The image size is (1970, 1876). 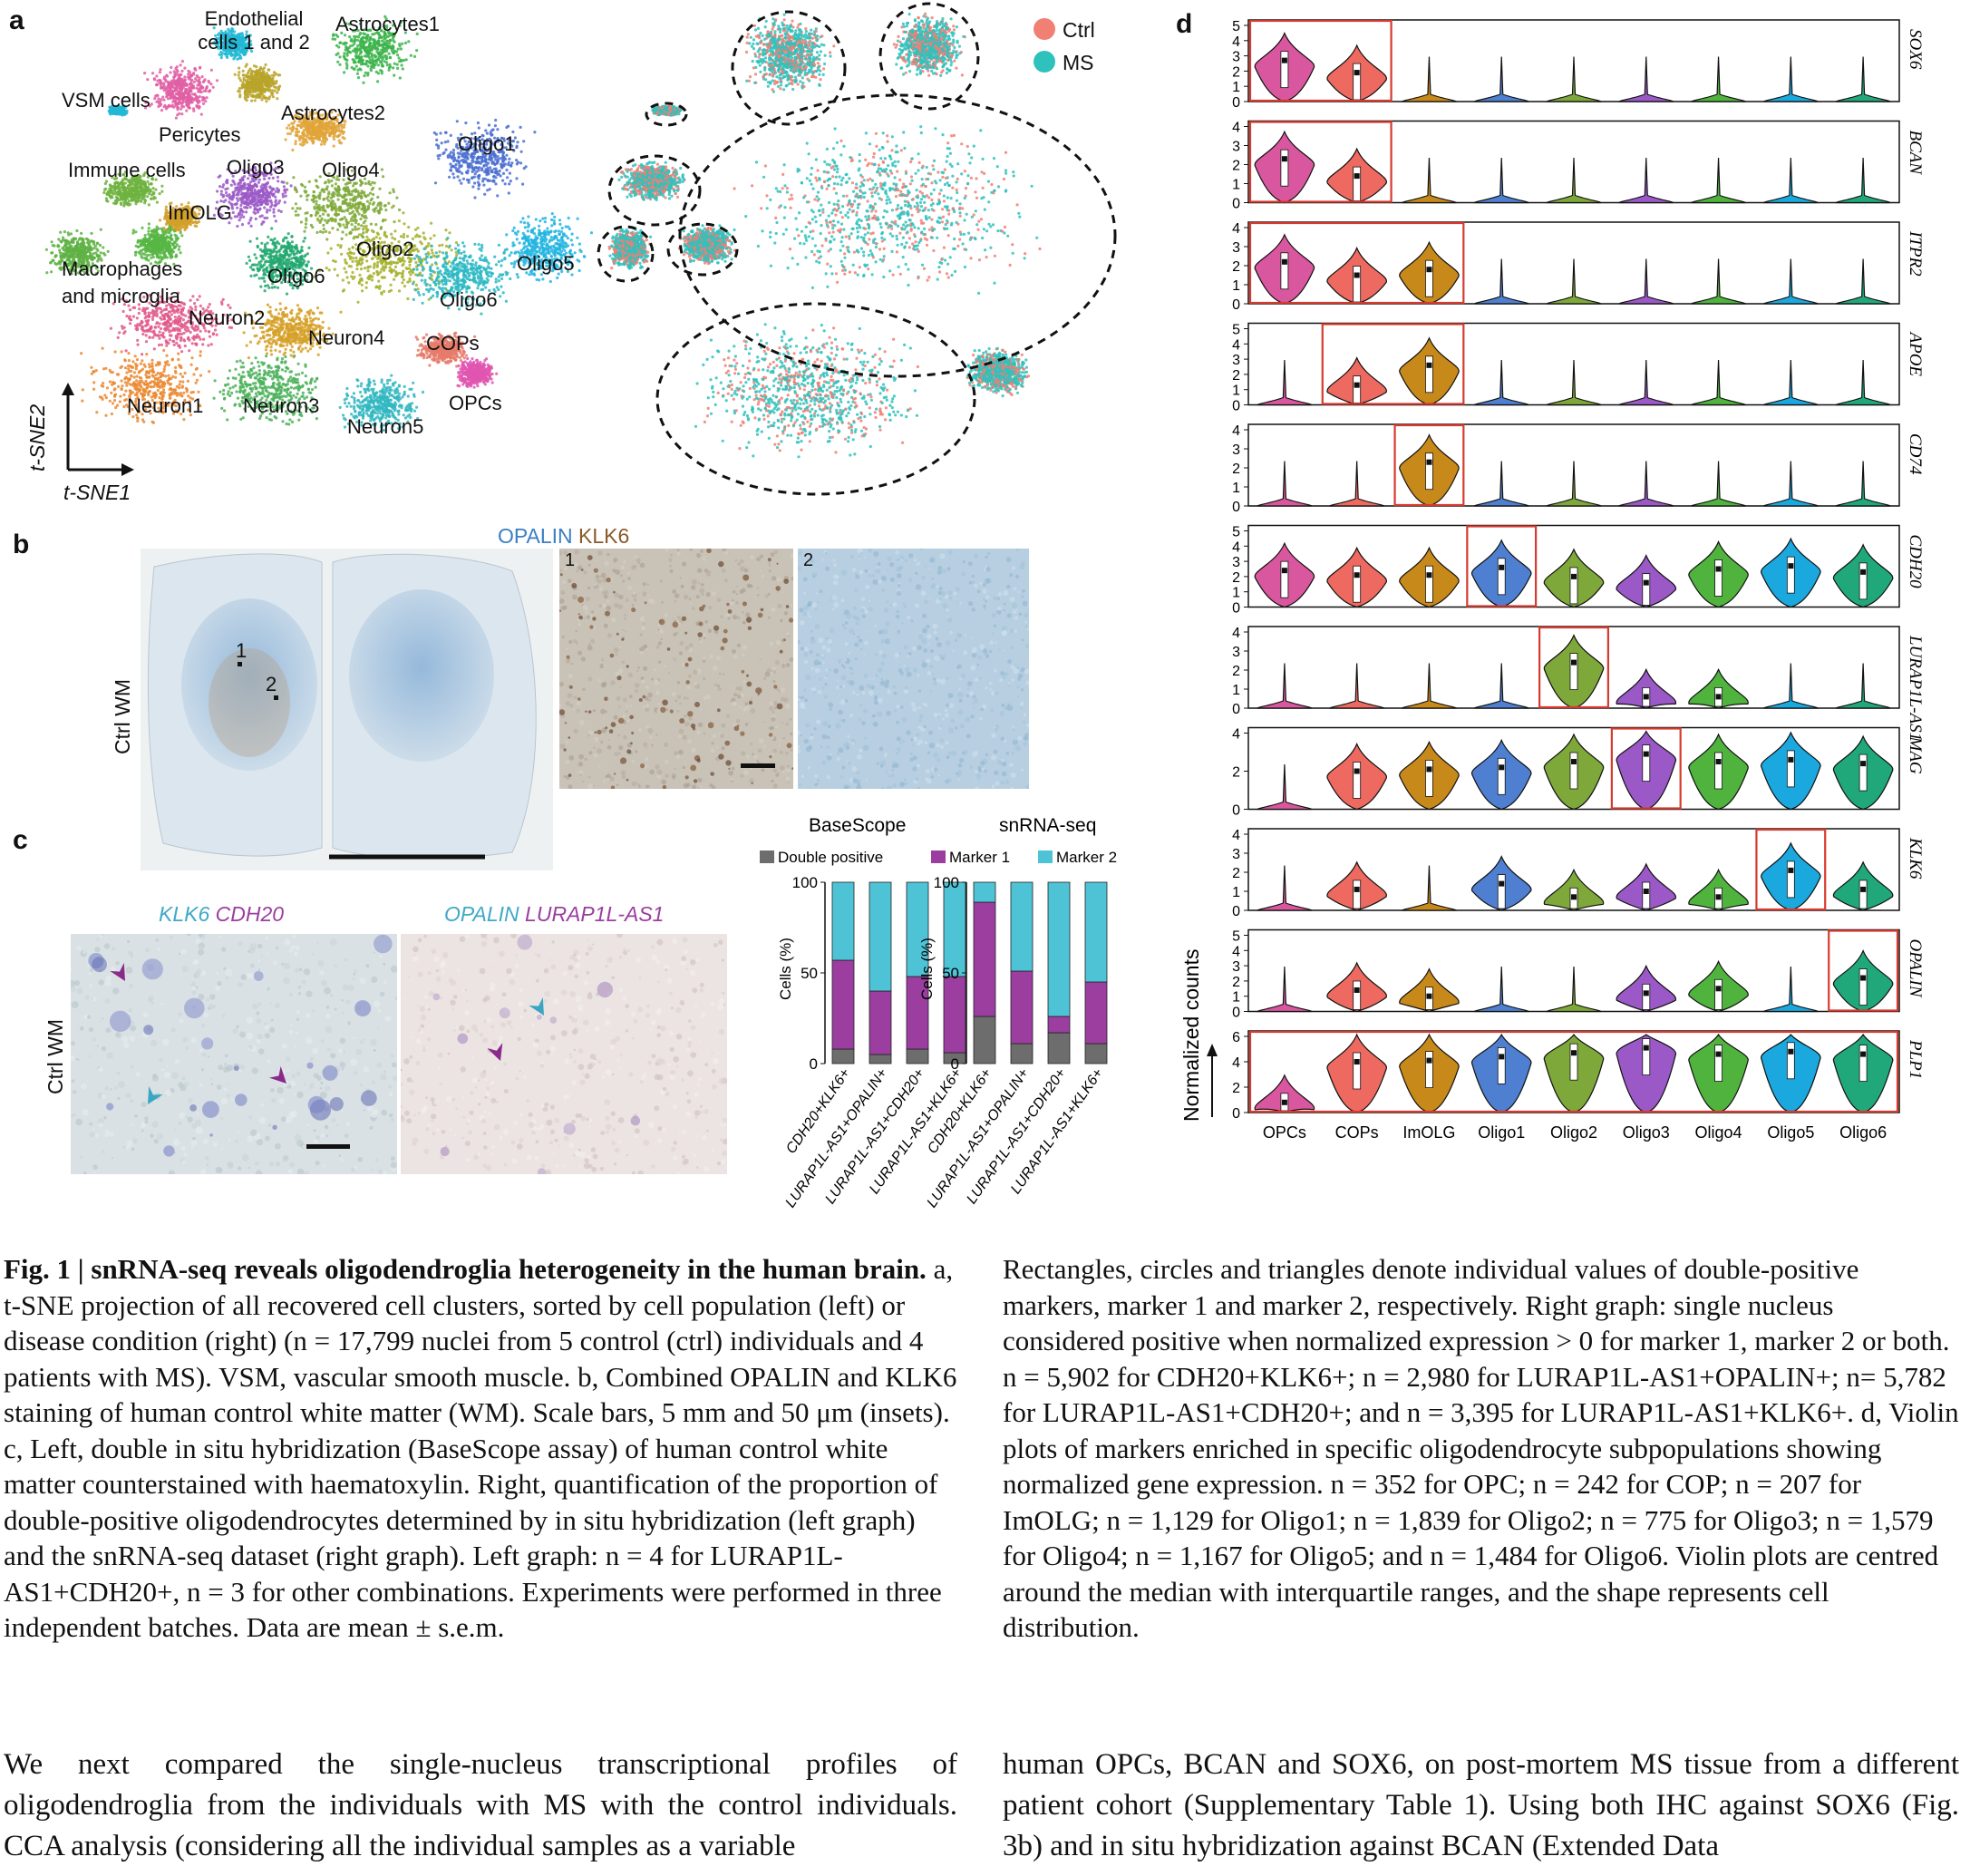 I want to click on violin-xtick: Oligo2, so click(x=1573, y=1132).